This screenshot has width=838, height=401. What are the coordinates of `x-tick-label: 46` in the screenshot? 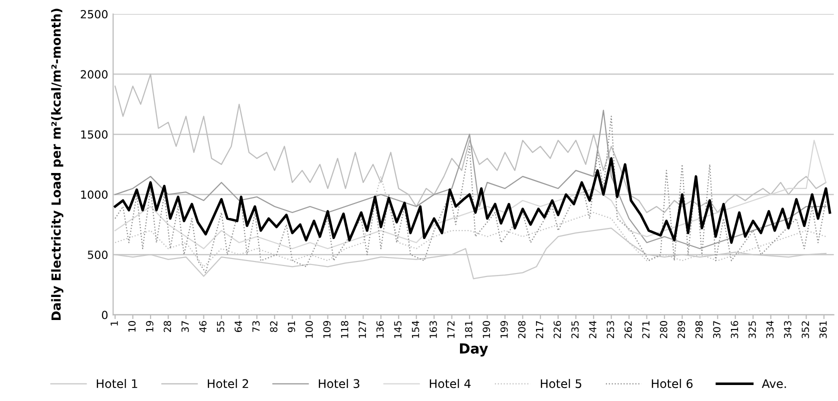 It's located at (203, 326).